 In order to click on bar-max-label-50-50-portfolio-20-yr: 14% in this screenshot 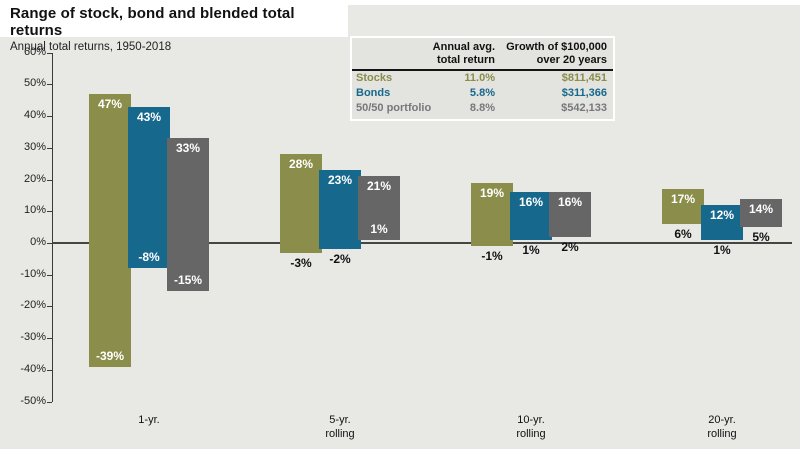, I will do `click(761, 208)`.